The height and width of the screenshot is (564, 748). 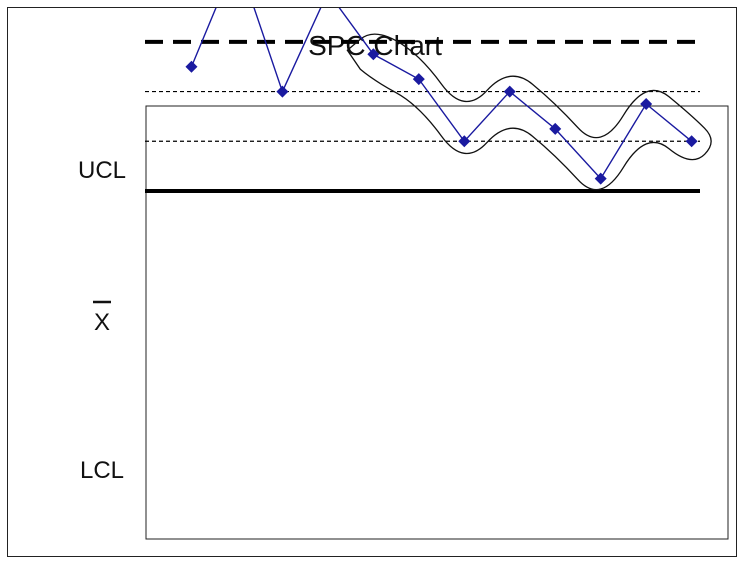 I want to click on lcl-label: LCL, so click(x=102, y=470).